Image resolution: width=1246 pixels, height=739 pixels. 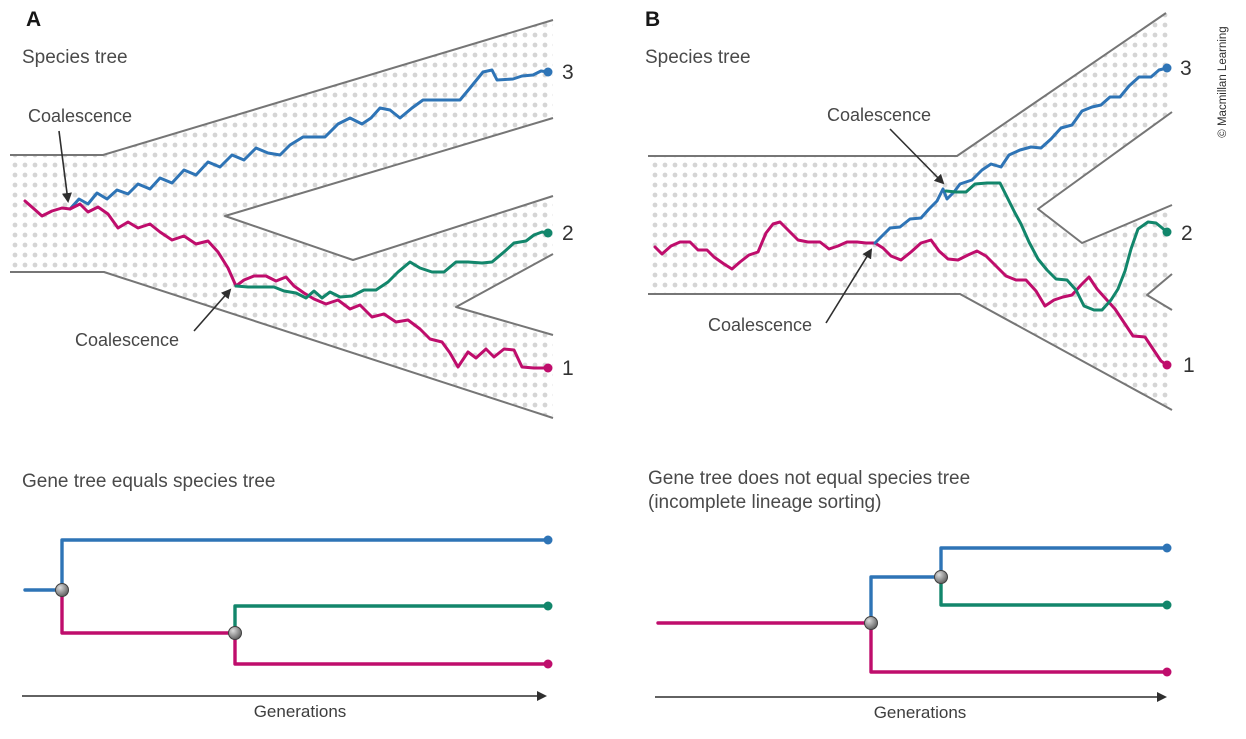 I want to click on panel-a-coalescence-label-2: Coalescence, so click(x=127, y=340).